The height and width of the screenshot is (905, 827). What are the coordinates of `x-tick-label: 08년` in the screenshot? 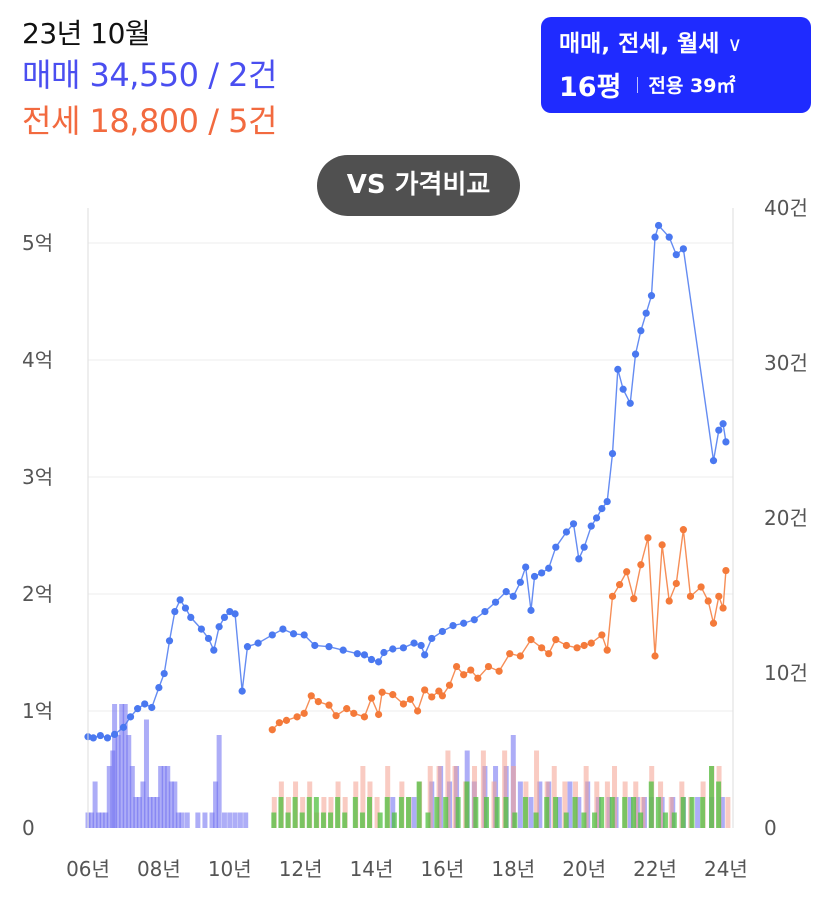 It's located at (159, 869).